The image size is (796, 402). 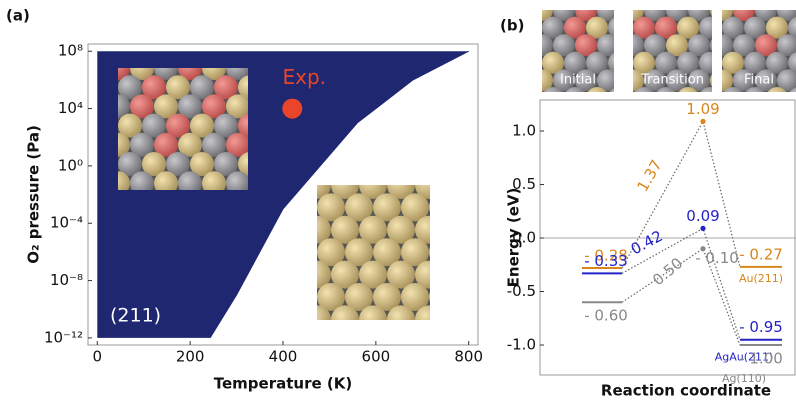 What do you see at coordinates (376, 357) in the screenshot?
I see `x-tick-label: 600` at bounding box center [376, 357].